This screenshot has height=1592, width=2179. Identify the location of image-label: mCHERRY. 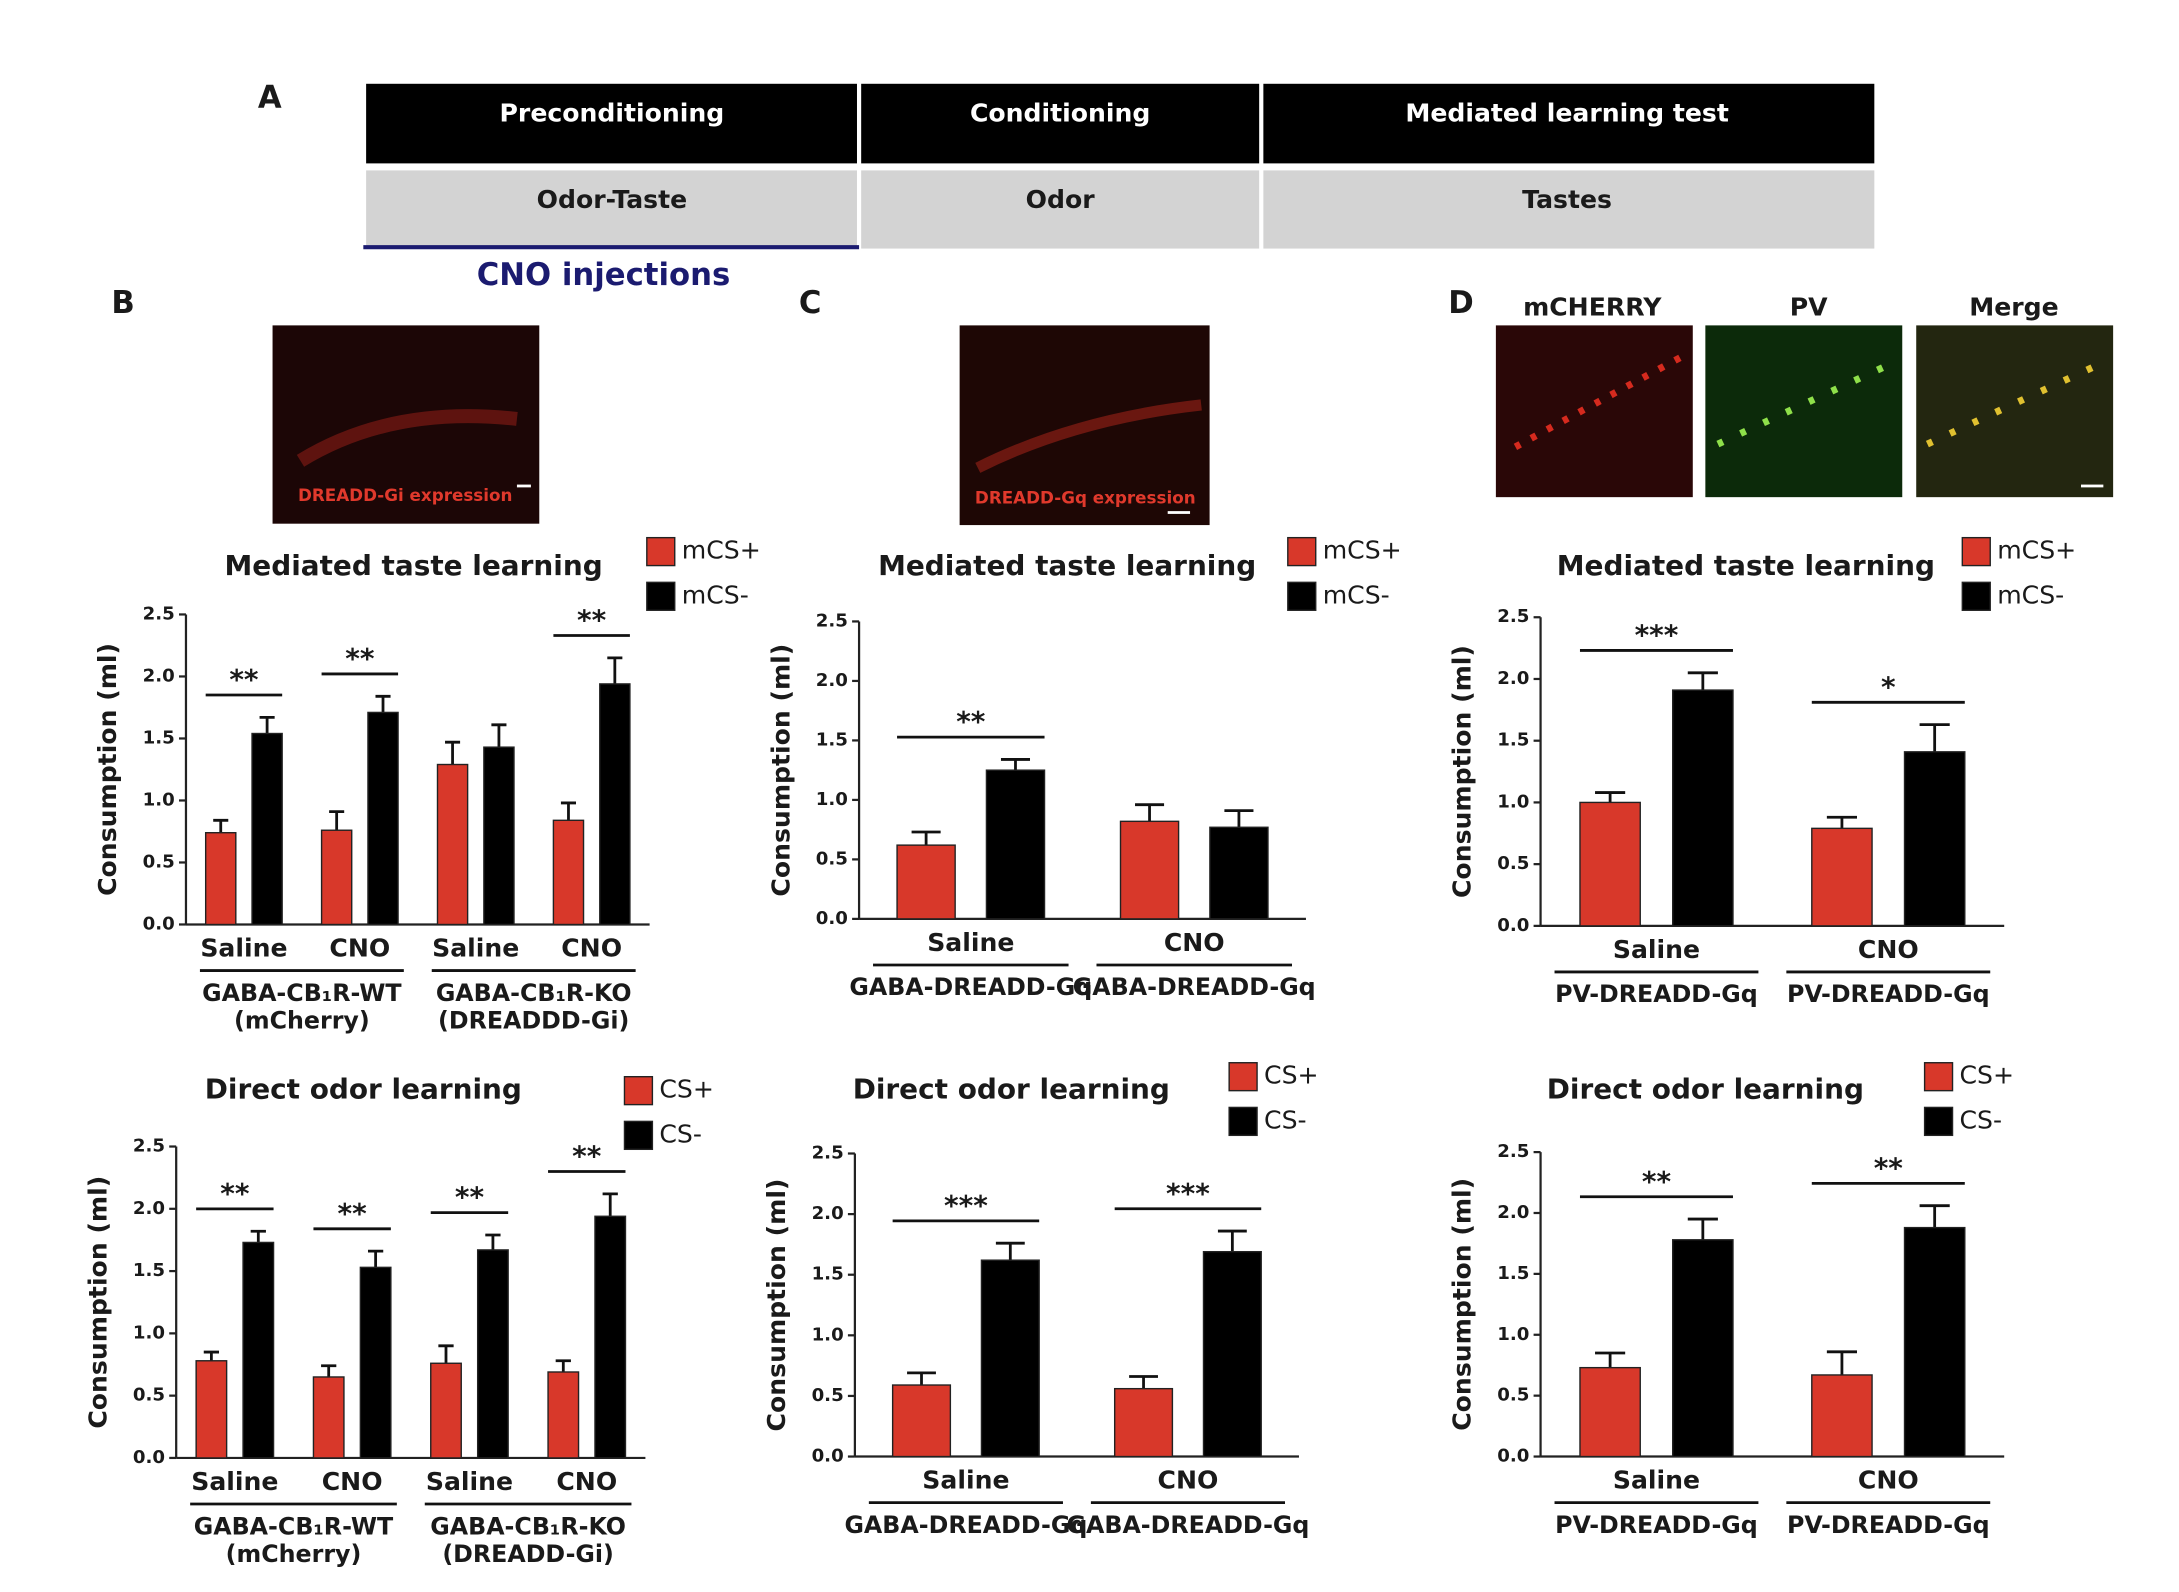
(1592, 307).